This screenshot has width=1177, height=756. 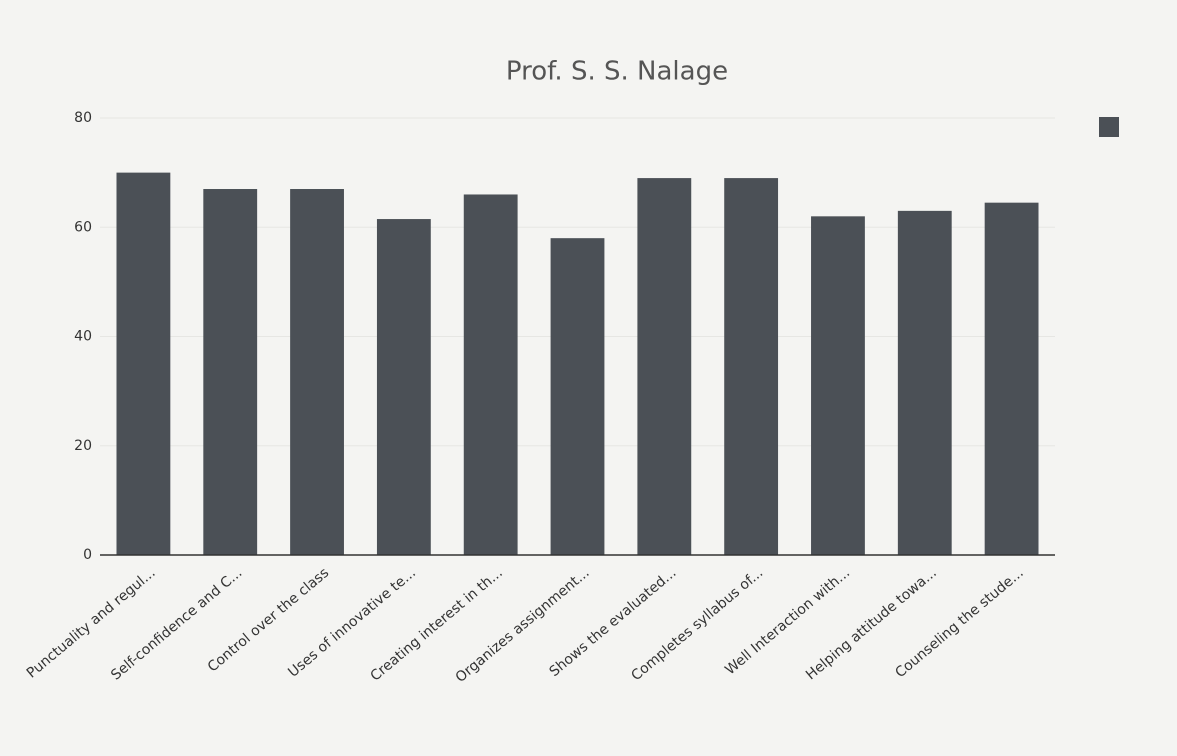 What do you see at coordinates (617, 72) in the screenshot?
I see `chart-title: Prof. S. S. Nalage` at bounding box center [617, 72].